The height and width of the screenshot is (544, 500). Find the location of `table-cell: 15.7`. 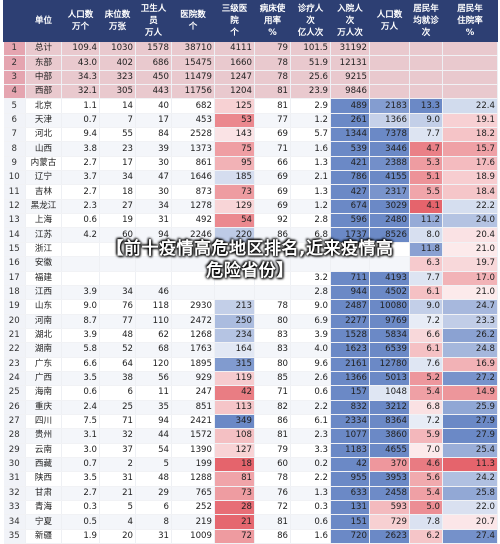

table-cell: 15.7 is located at coordinates (470, 149).